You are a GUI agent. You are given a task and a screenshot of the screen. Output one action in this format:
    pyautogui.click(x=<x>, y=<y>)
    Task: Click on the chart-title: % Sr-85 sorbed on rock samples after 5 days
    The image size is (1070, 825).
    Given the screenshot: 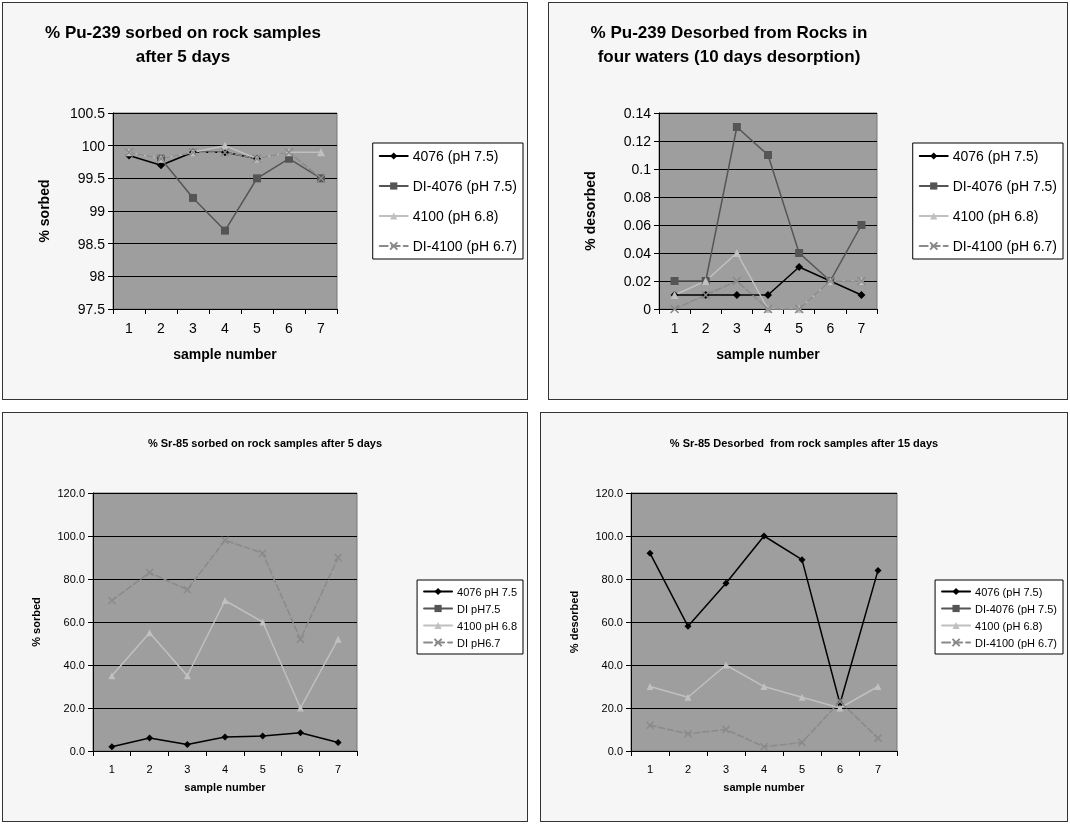 What is the action you would take?
    pyautogui.click(x=265, y=443)
    